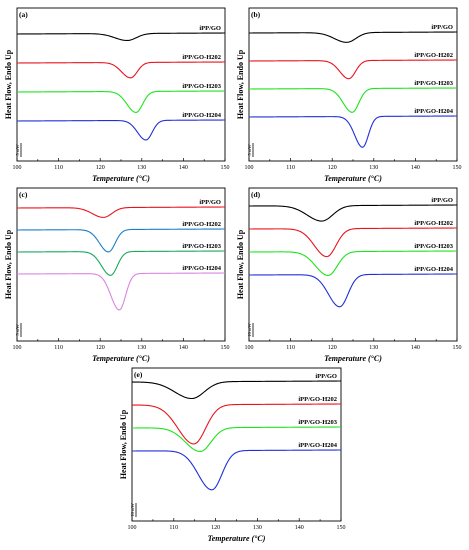 The image size is (469, 550). What do you see at coordinates (256, 194) in the screenshot?
I see `panel-label: (d)` at bounding box center [256, 194].